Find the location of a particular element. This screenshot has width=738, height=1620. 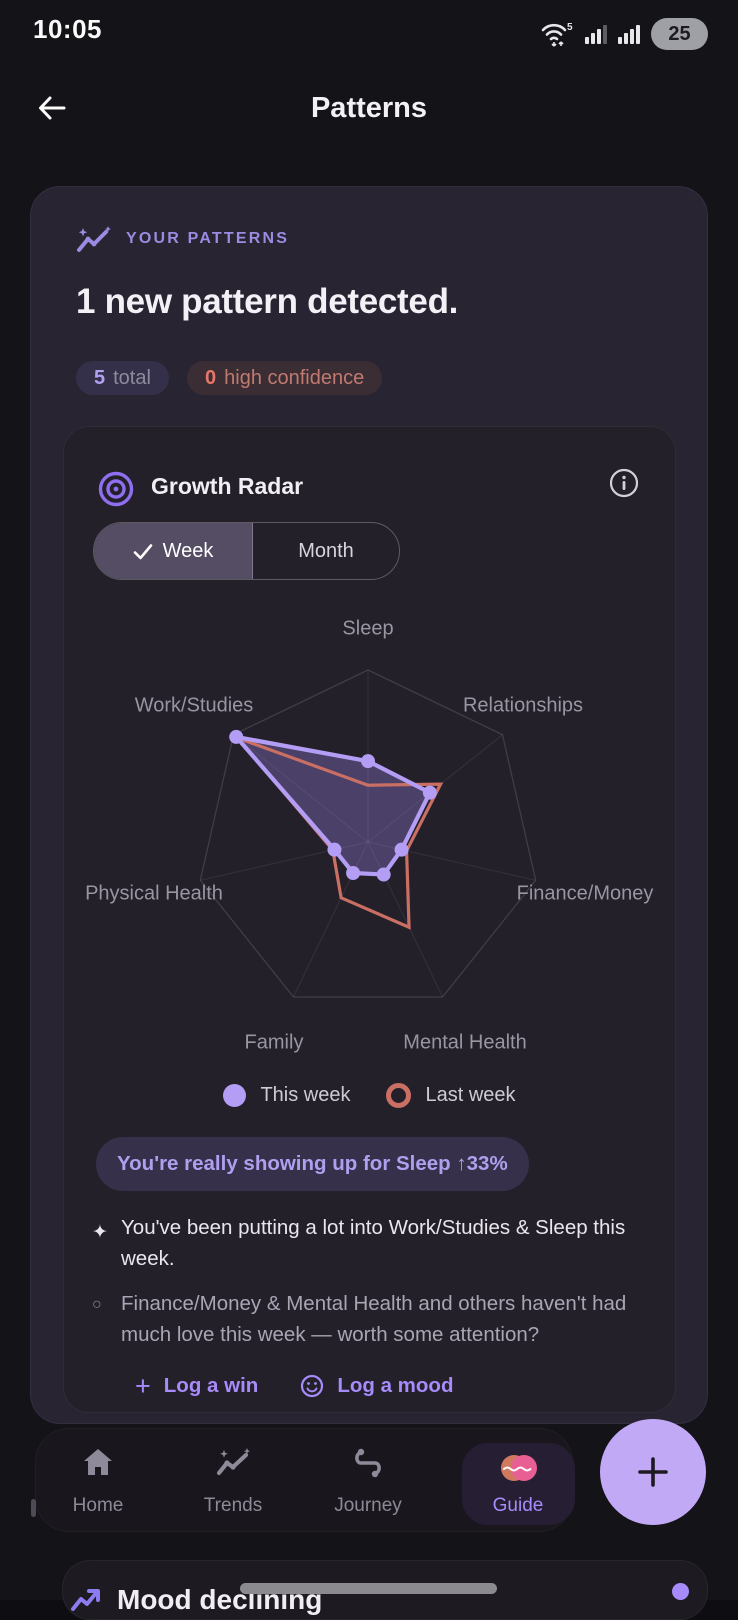

svg-text: 5 is located at coordinates (570, 27).